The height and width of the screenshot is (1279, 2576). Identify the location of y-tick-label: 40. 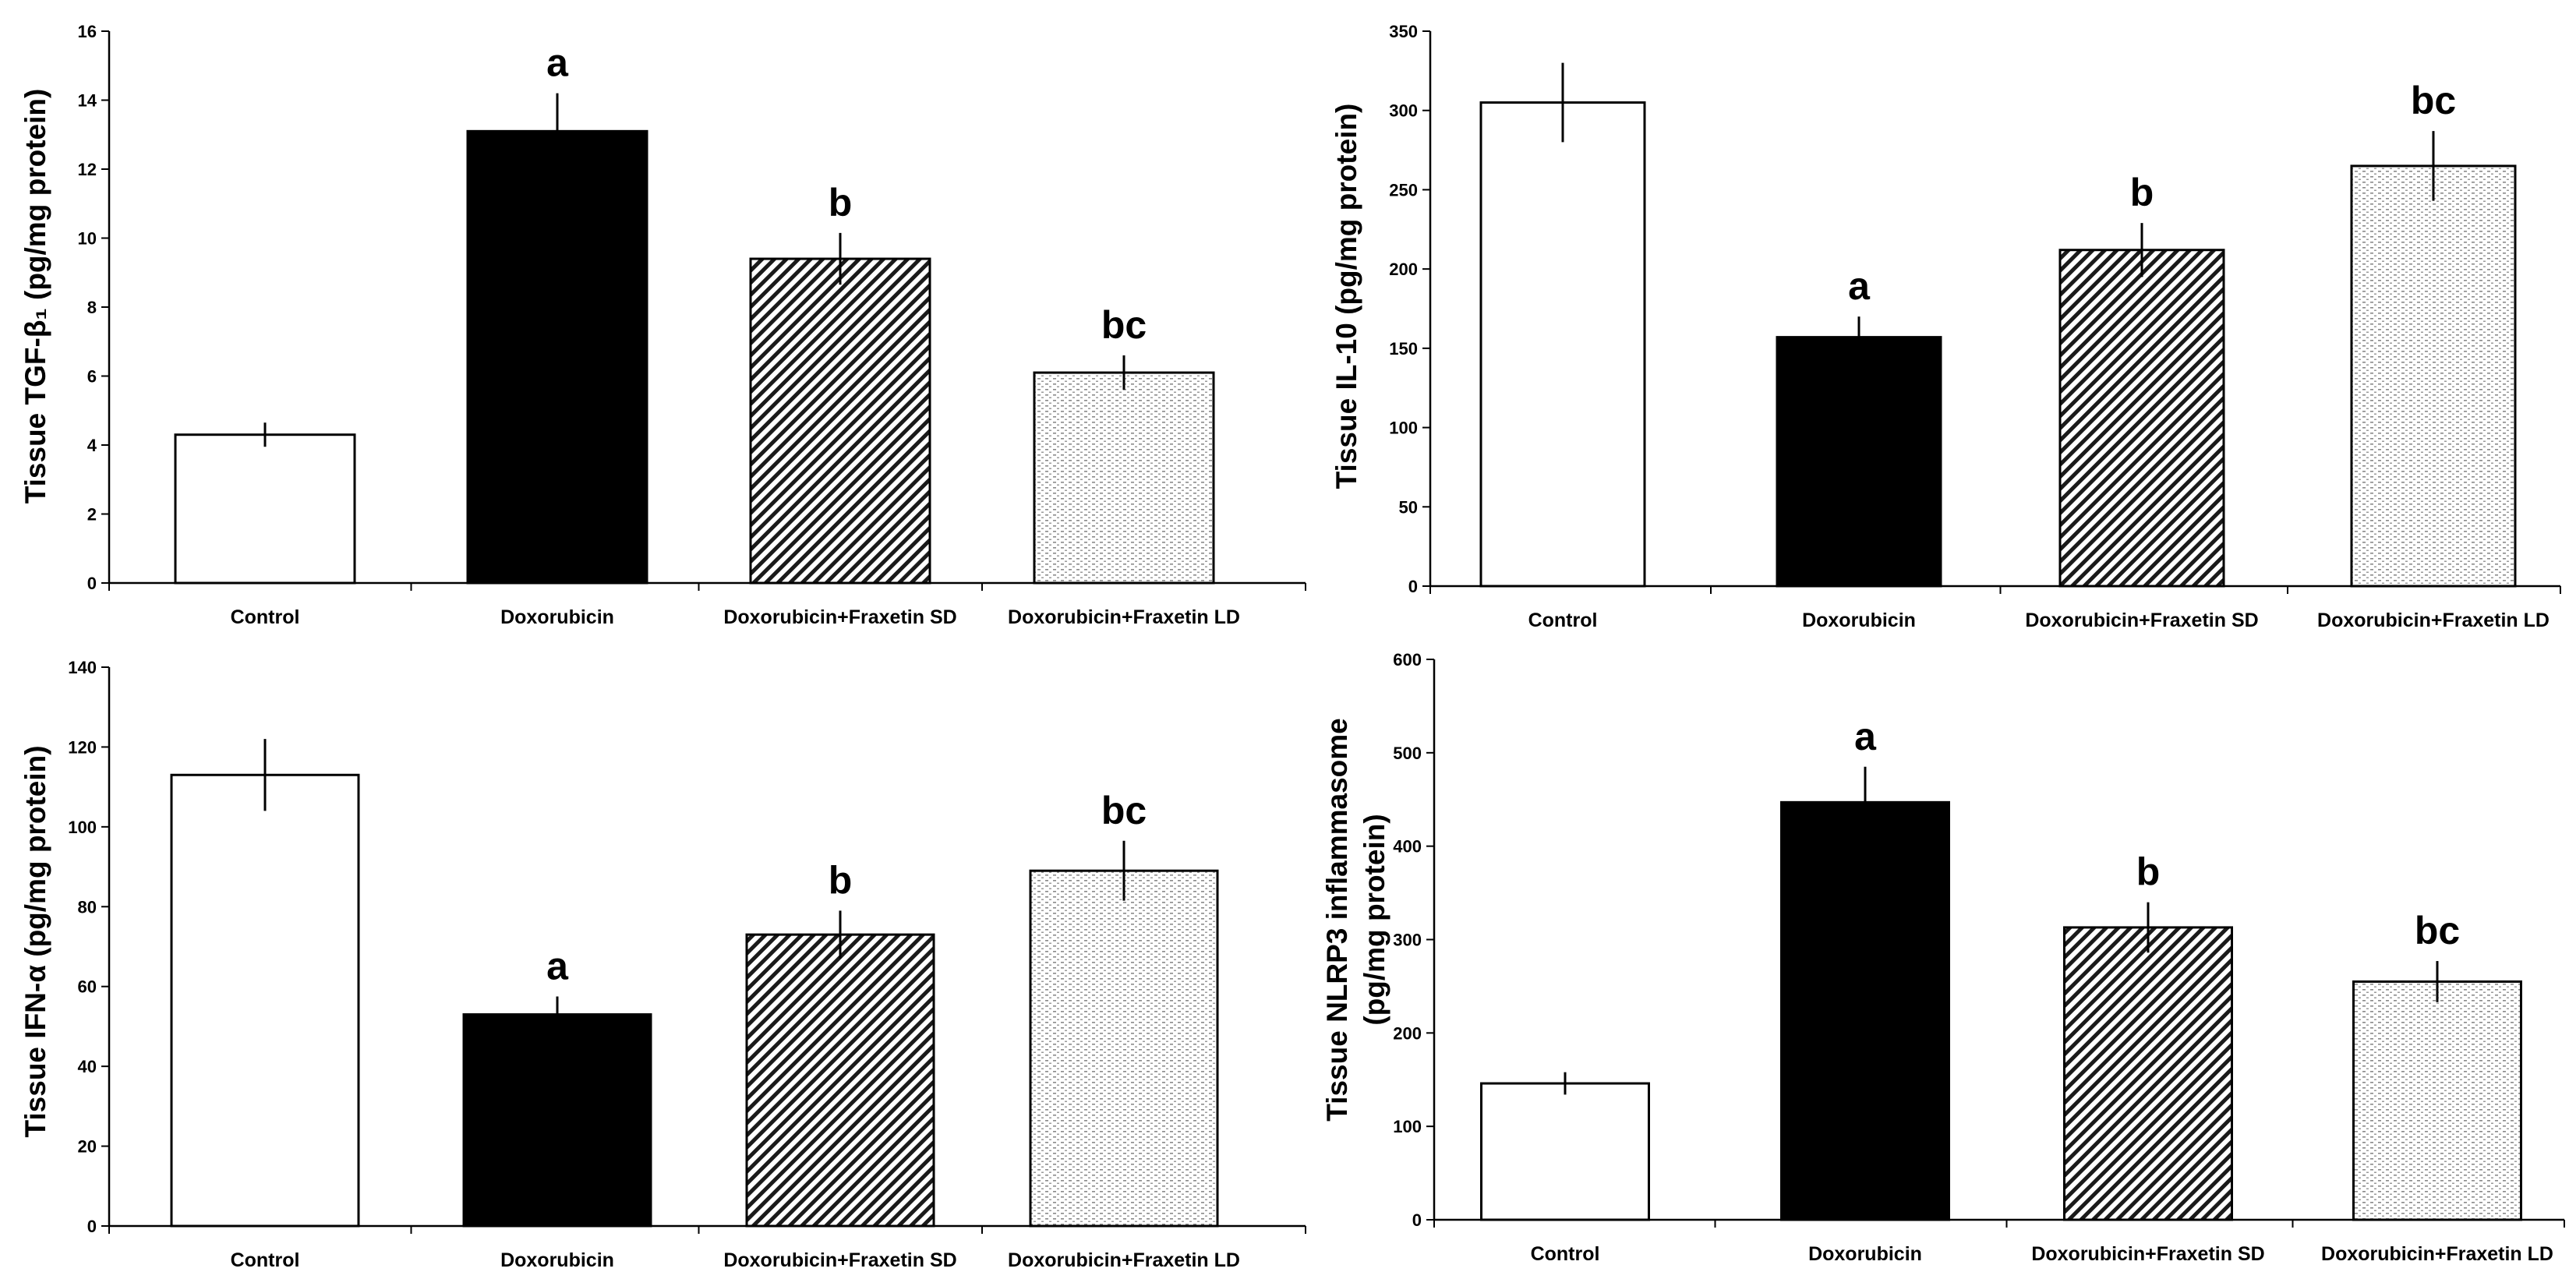
(87, 1066).